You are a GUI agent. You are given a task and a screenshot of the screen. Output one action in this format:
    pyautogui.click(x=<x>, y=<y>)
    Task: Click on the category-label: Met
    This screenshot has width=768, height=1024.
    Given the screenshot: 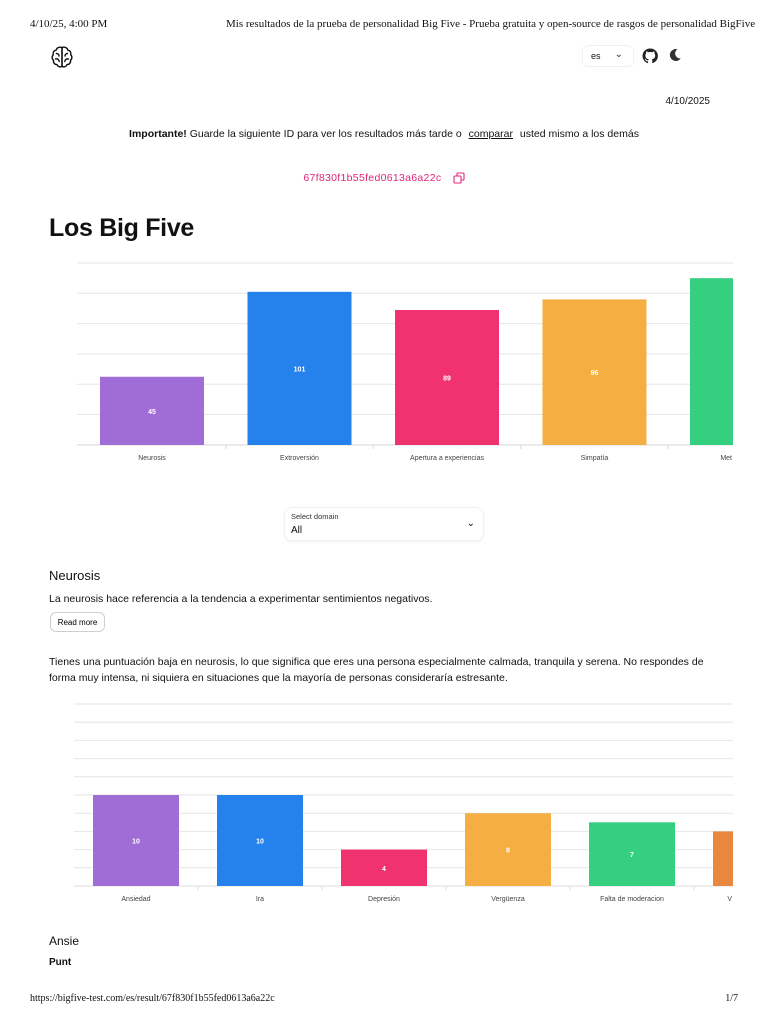 What is the action you would take?
    pyautogui.click(x=726, y=458)
    